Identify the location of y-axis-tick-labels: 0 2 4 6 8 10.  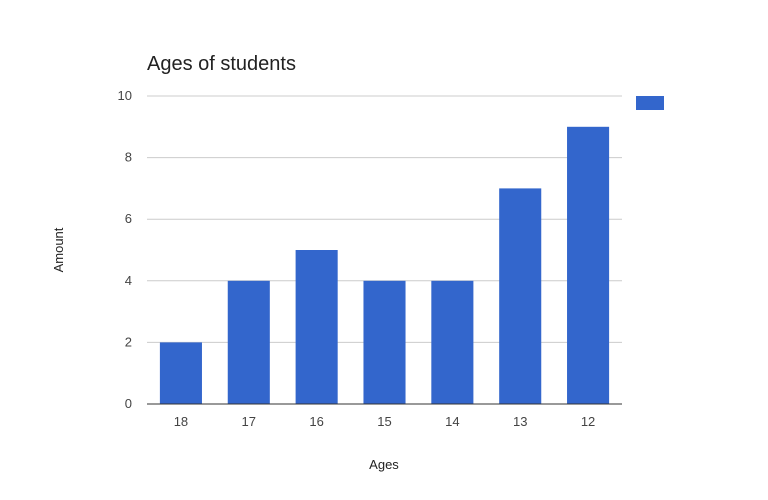
(125, 249).